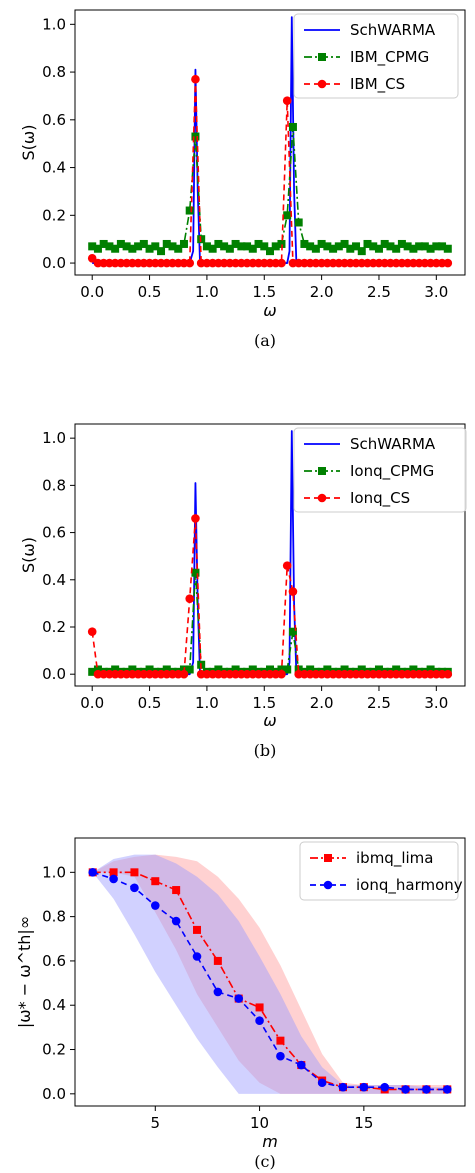  What do you see at coordinates (265, 750) in the screenshot?
I see `panel-caption: (b)` at bounding box center [265, 750].